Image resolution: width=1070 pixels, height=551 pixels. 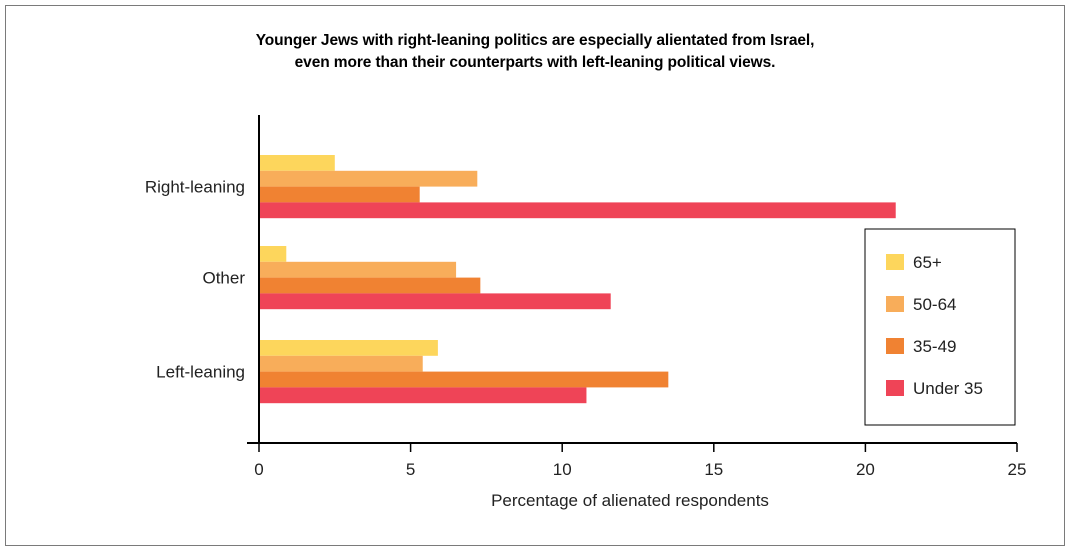 I want to click on legend-label: 50-64, so click(x=934, y=304).